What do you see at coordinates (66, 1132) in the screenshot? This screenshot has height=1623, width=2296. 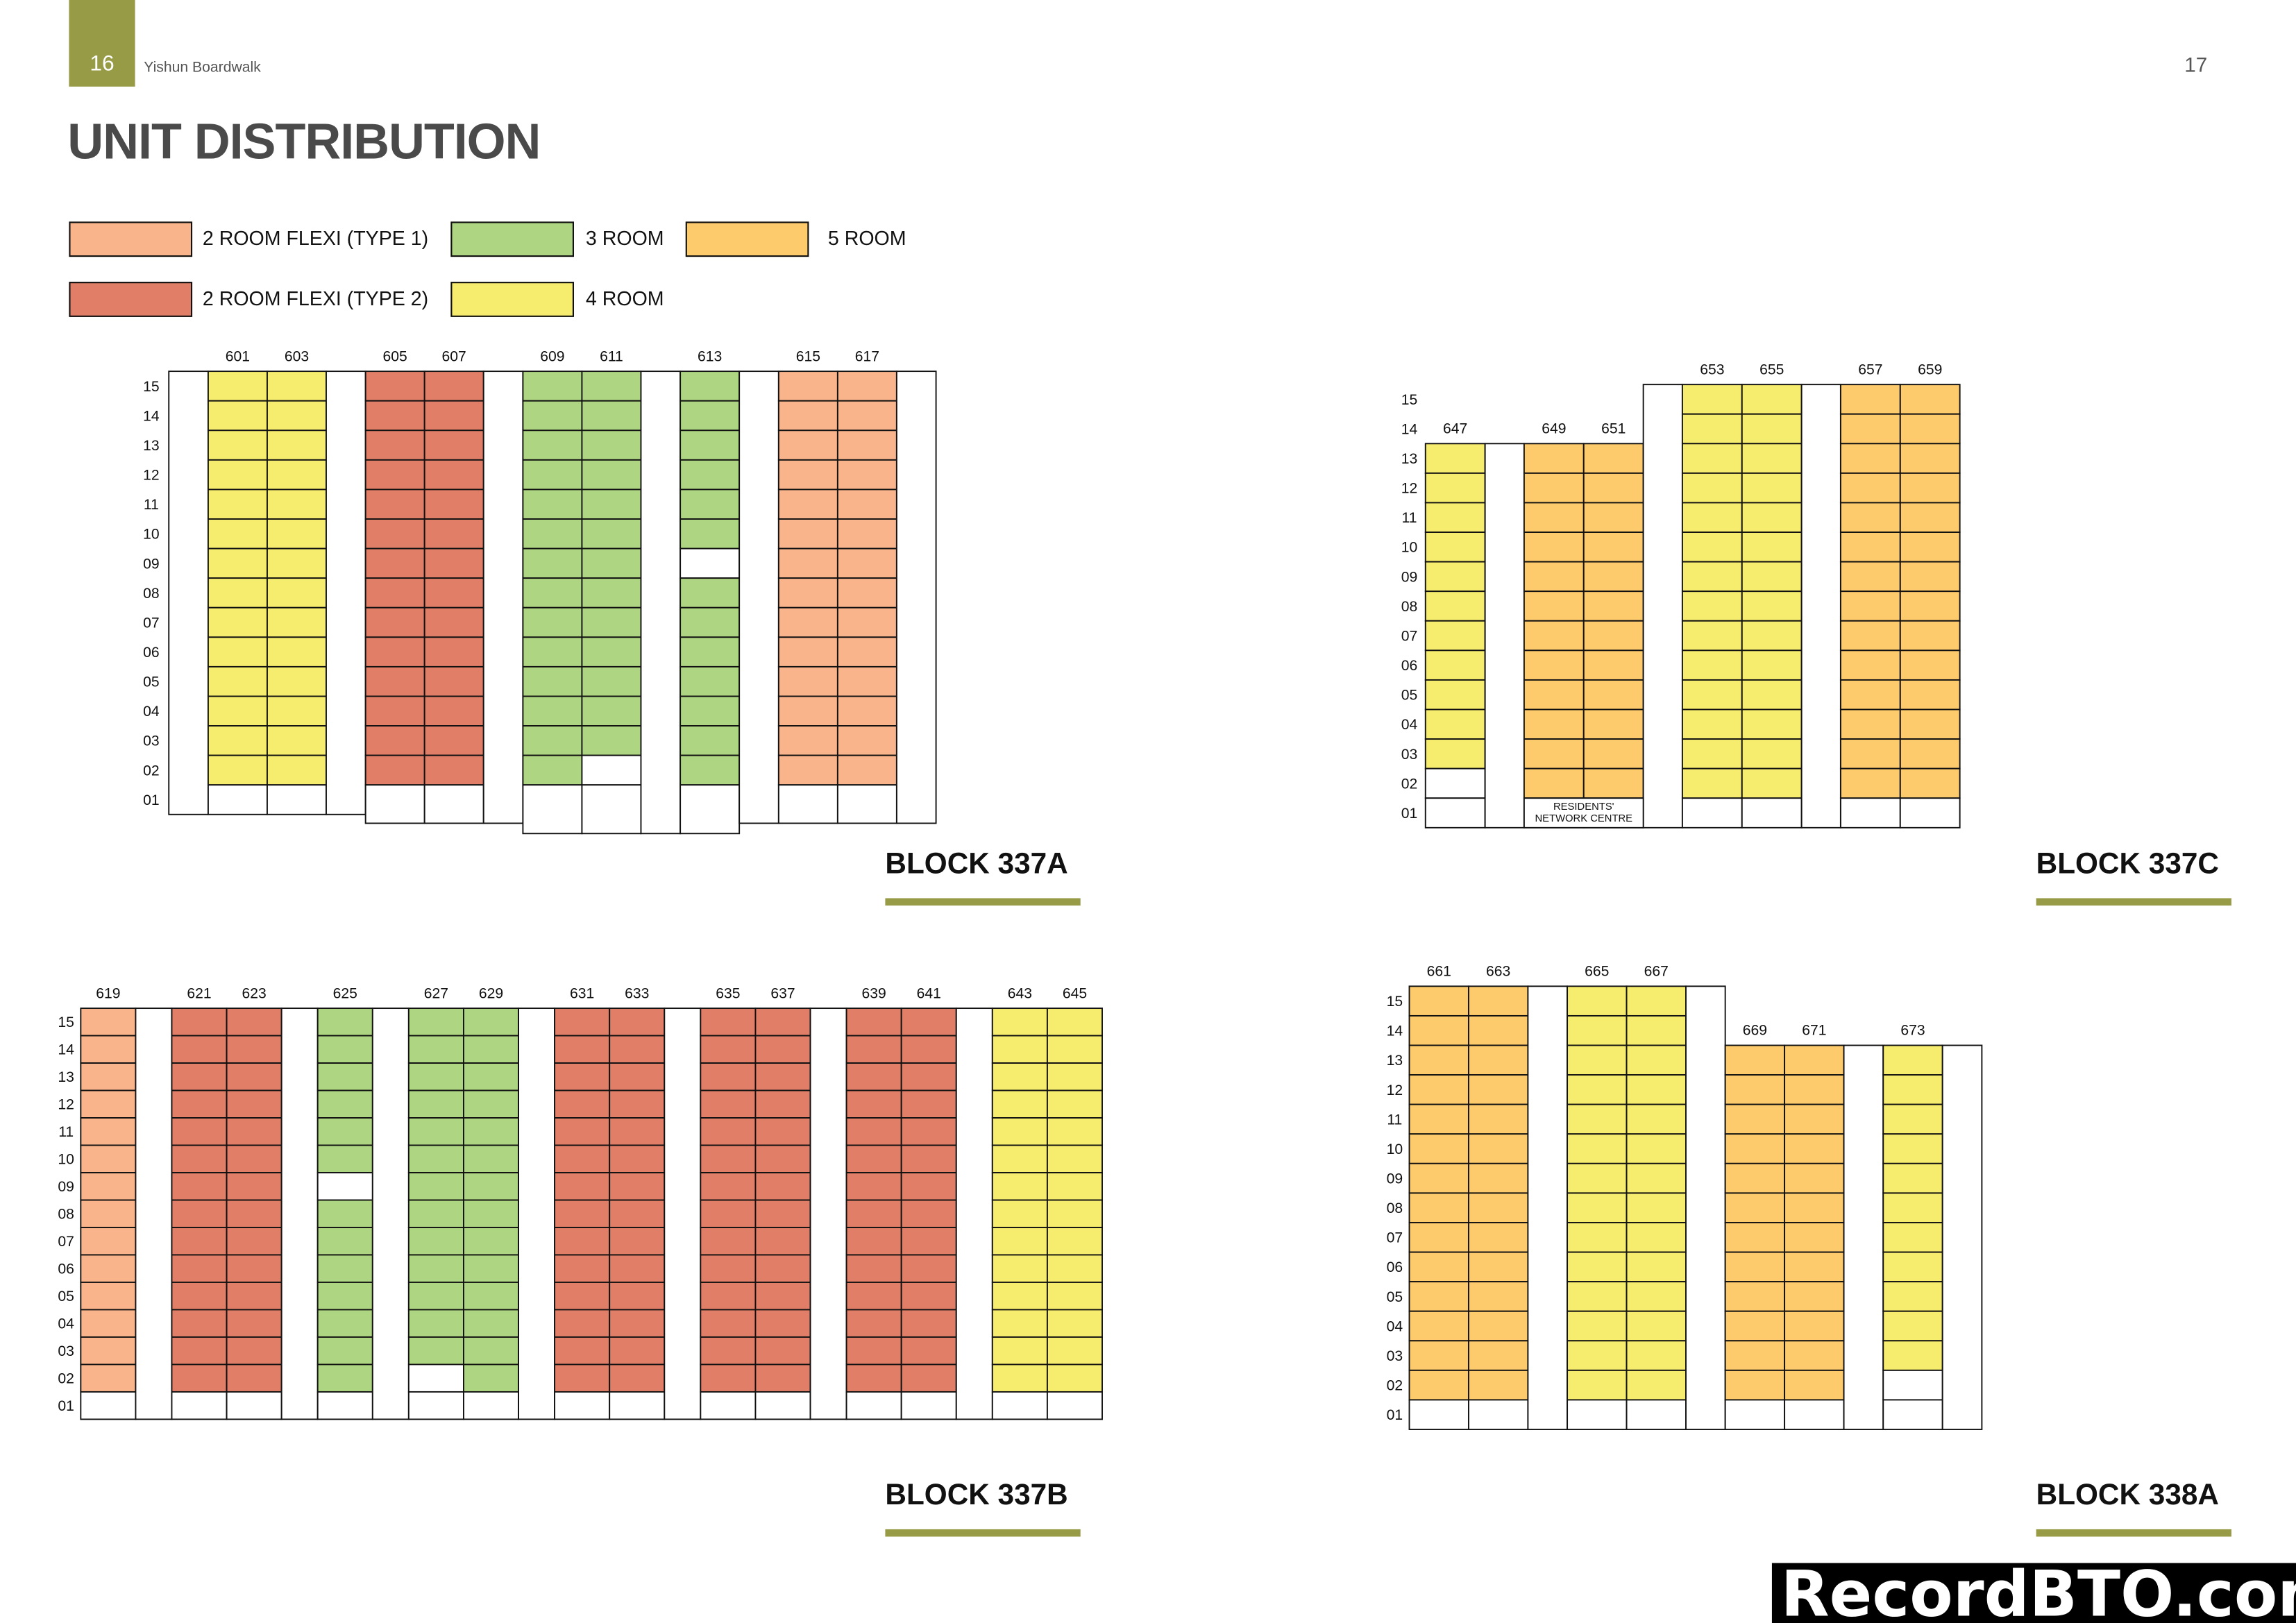 I see `floor-label: 11` at bounding box center [66, 1132].